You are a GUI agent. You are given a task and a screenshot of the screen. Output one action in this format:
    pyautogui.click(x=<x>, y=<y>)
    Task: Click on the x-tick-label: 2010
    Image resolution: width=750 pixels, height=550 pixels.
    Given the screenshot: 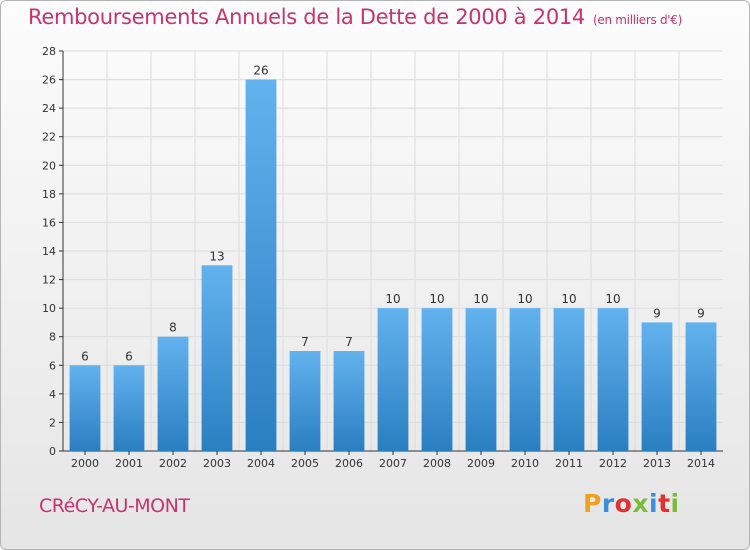 What is the action you would take?
    pyautogui.click(x=525, y=463)
    